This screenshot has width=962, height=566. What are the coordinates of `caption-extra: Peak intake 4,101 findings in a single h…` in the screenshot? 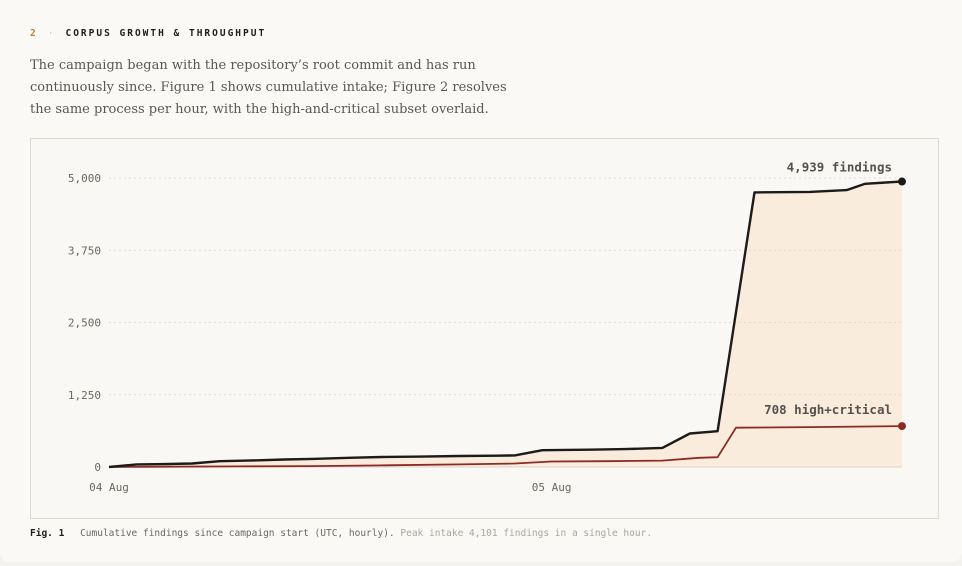 It's located at (526, 533).